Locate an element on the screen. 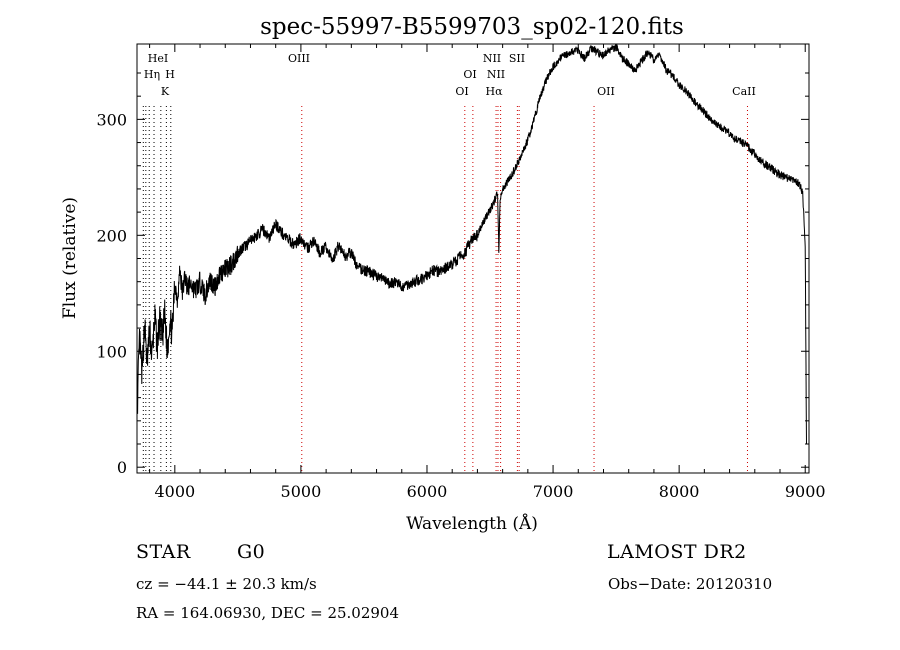 The image size is (900, 650). line-label: Hα is located at coordinates (494, 91).